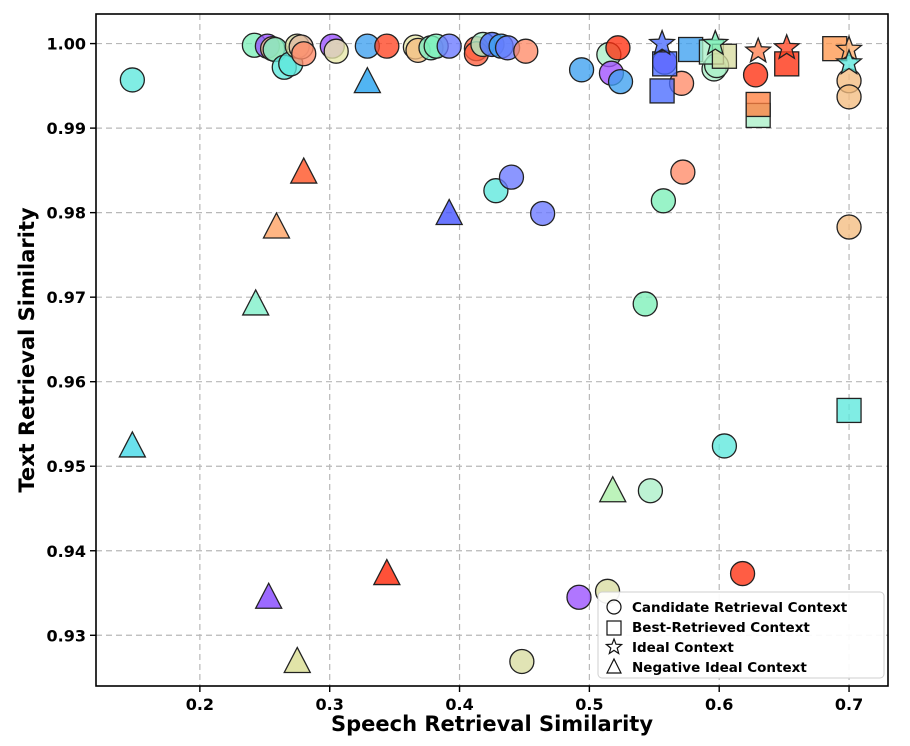 This screenshot has height=746, width=910. What do you see at coordinates (27, 350) in the screenshot?
I see `y-axis-title: Text Retrieval Similarity` at bounding box center [27, 350].